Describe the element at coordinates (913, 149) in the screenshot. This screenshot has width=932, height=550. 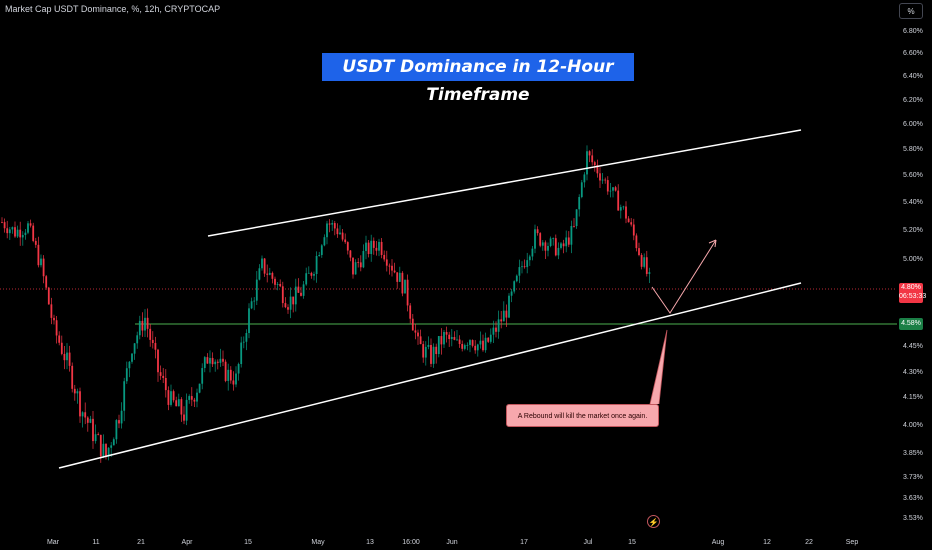
I see `y-tick-label: 5.80%` at that location.